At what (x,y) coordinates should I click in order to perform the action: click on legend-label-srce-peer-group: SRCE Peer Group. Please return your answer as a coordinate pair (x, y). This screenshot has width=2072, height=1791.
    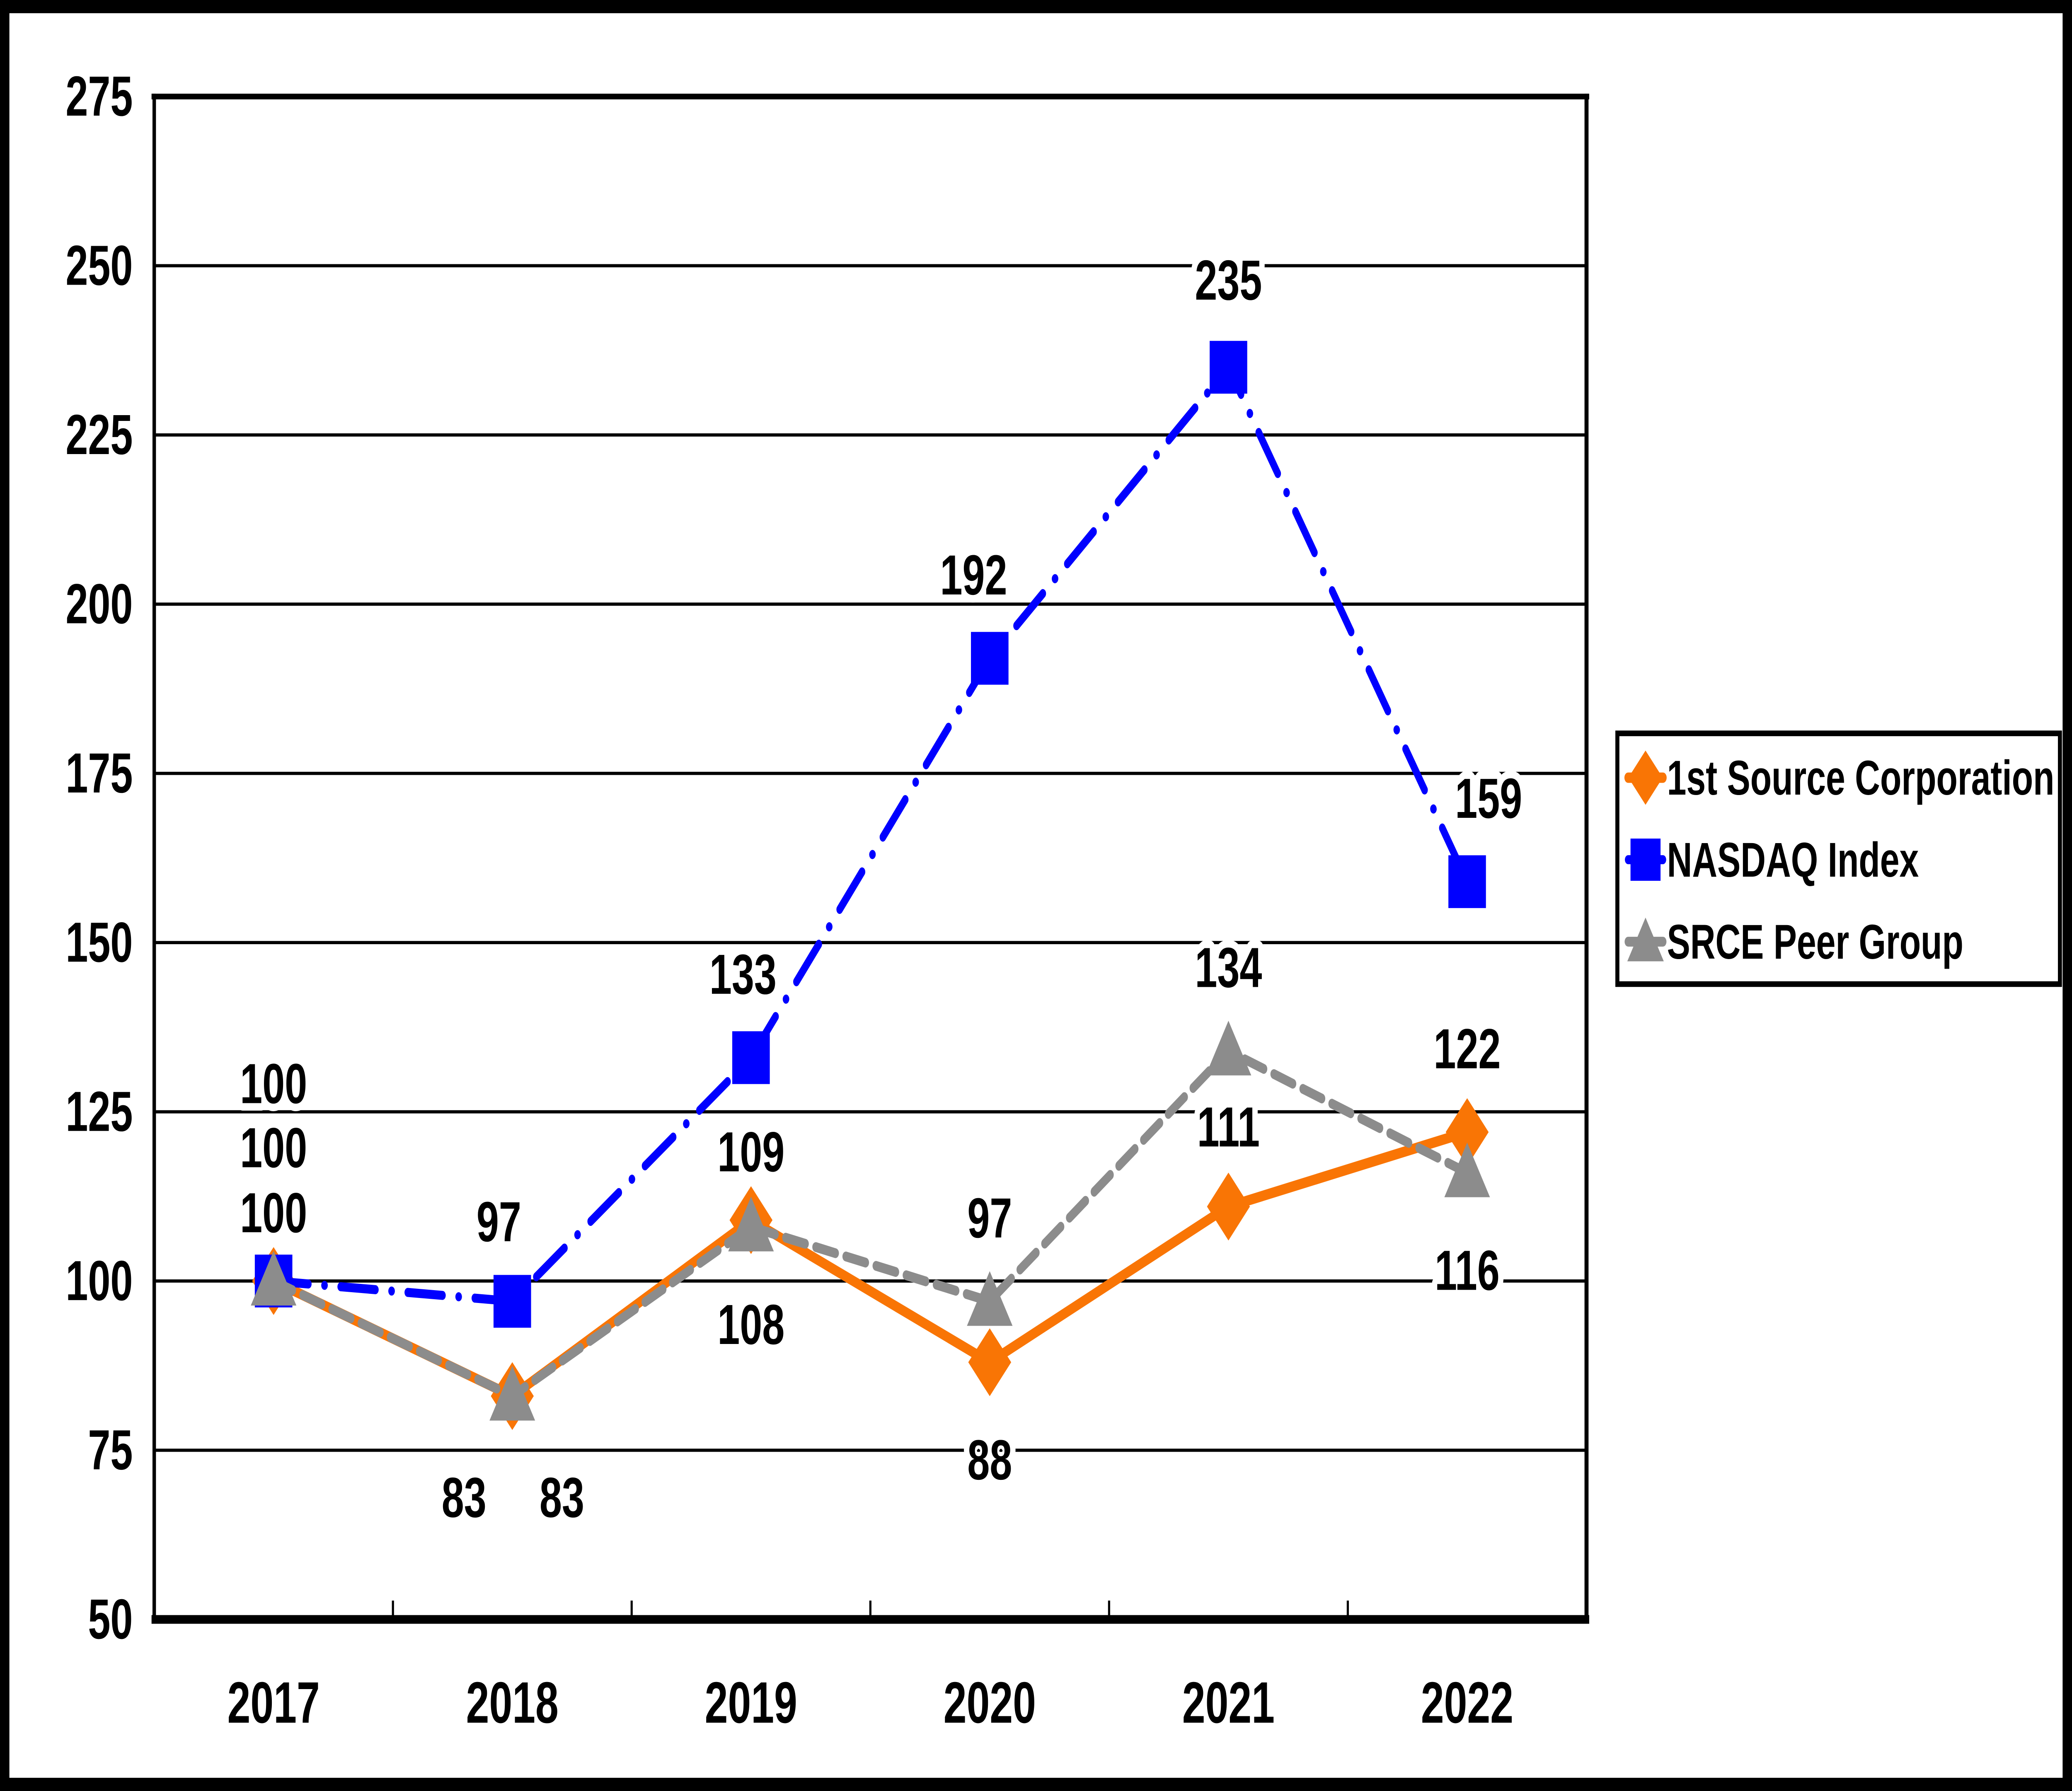
    Looking at the image, I should click on (1815, 942).